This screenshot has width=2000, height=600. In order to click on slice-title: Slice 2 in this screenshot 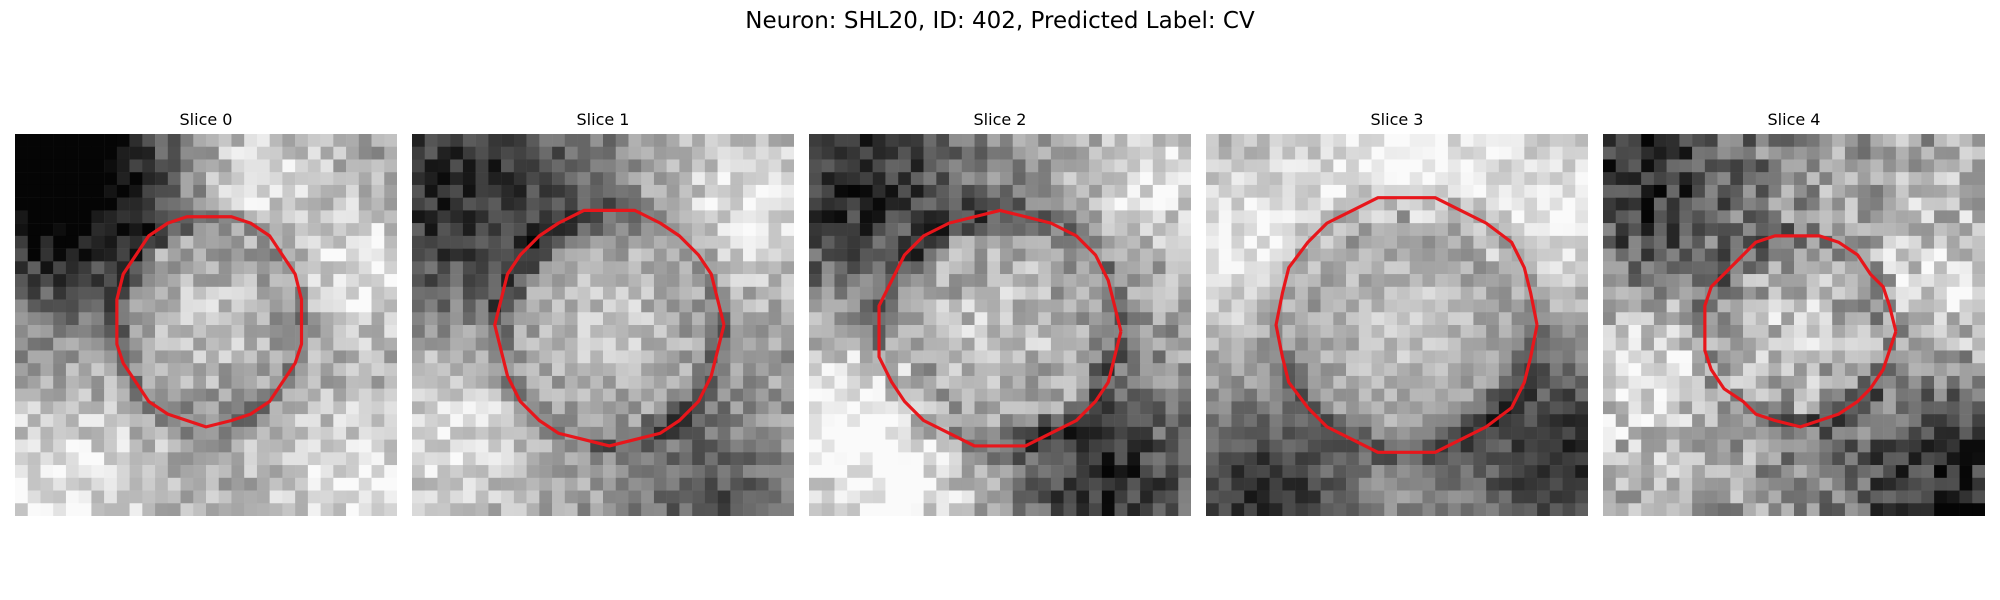, I will do `click(1000, 119)`.